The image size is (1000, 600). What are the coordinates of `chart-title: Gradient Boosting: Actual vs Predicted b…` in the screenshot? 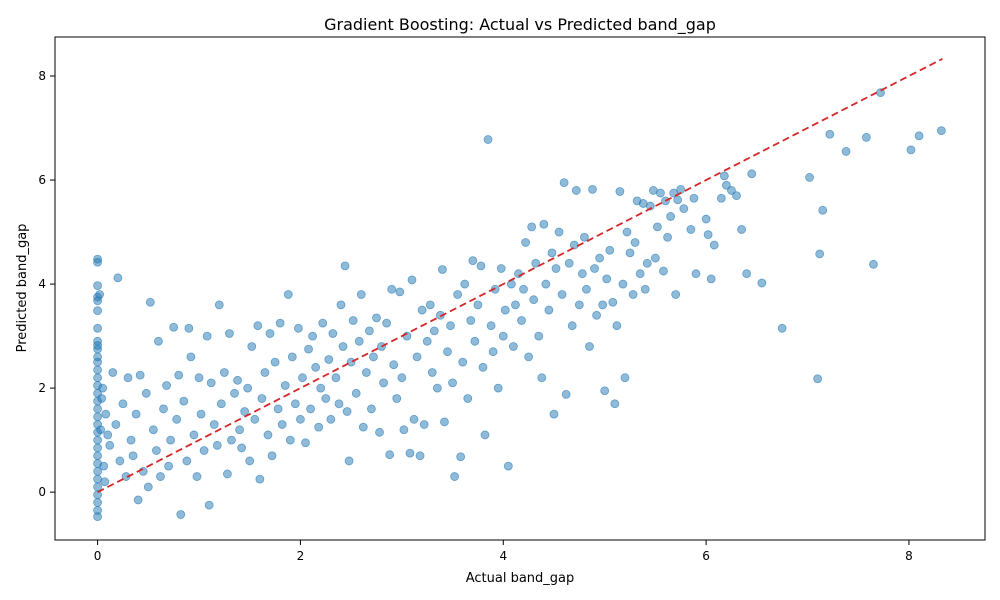 It's located at (520, 25).